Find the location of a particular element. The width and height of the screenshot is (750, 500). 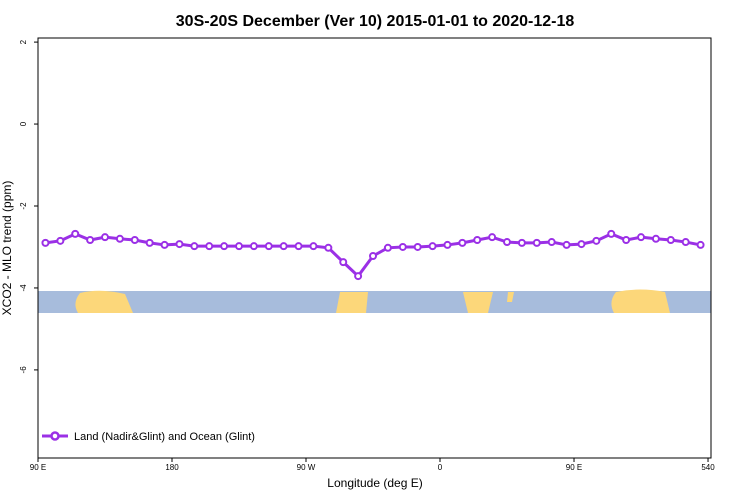

legend: Land (Nadir&Glint) and Ocean (Glint) is located at coordinates (148, 437).